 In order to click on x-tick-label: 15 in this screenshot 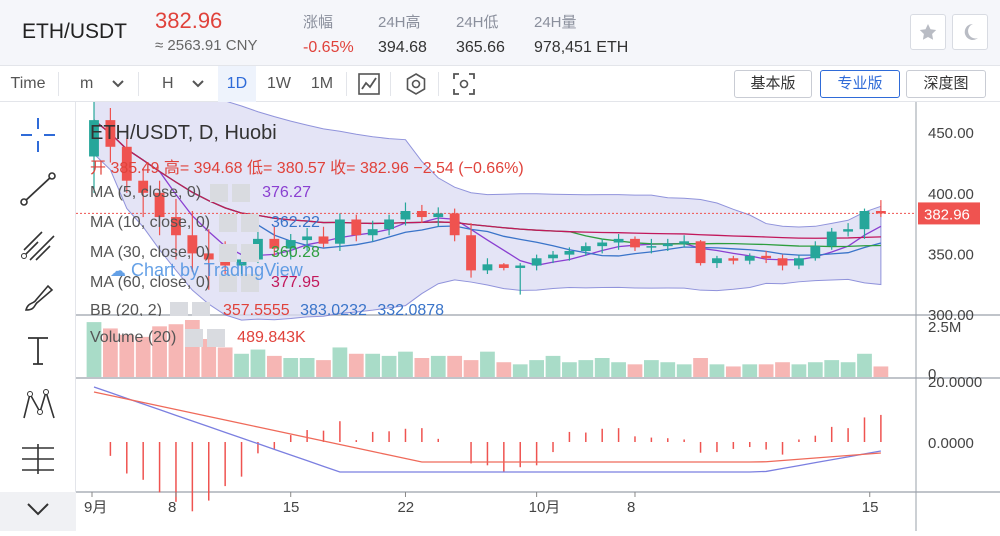, I will do `click(870, 507)`.